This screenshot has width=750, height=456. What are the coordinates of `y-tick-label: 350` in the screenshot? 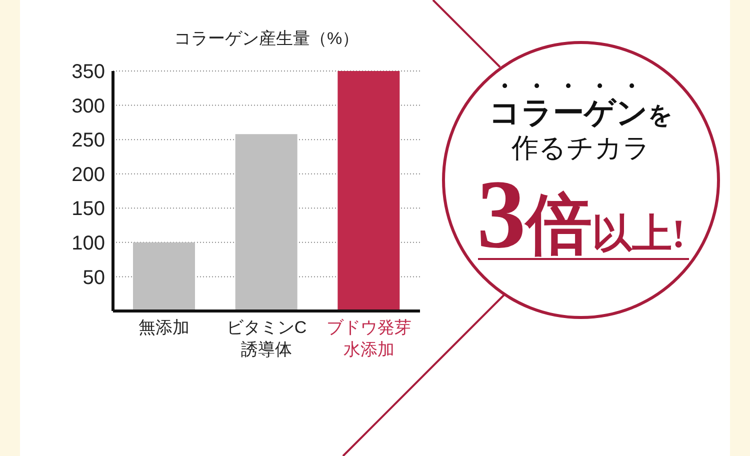 It's located at (88, 72).